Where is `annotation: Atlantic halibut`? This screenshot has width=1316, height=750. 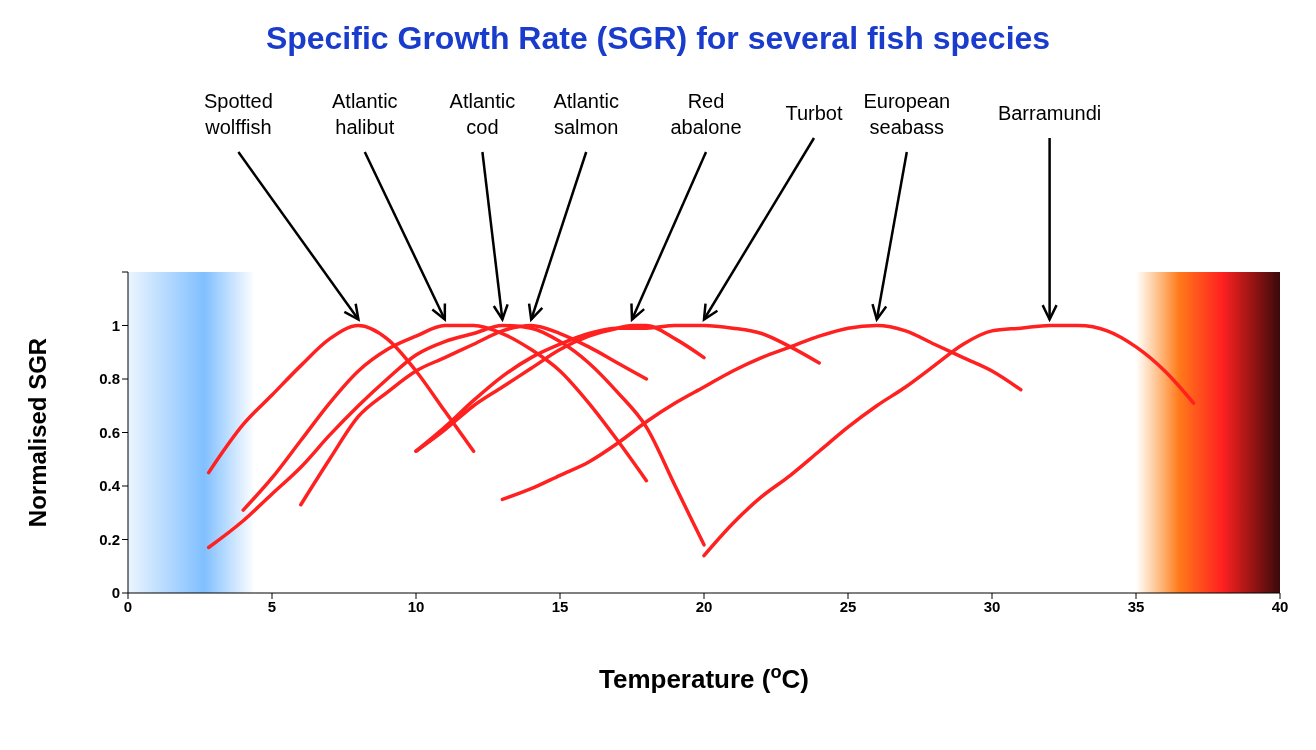
annotation: Atlantic halibut is located at coordinates (365, 114).